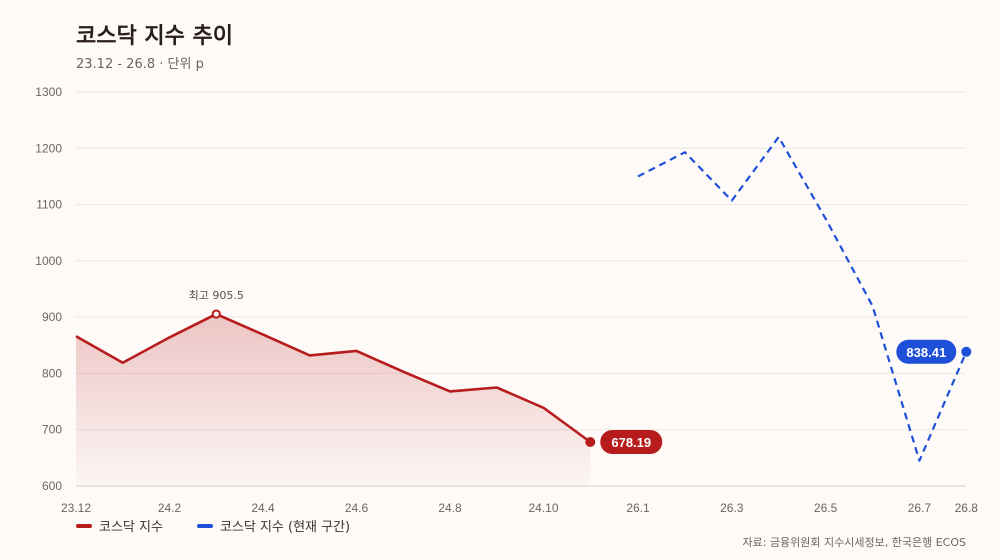 The width and height of the screenshot is (1000, 560). Describe the element at coordinates (826, 508) in the screenshot. I see `x-tick-label: 26.5` at that location.